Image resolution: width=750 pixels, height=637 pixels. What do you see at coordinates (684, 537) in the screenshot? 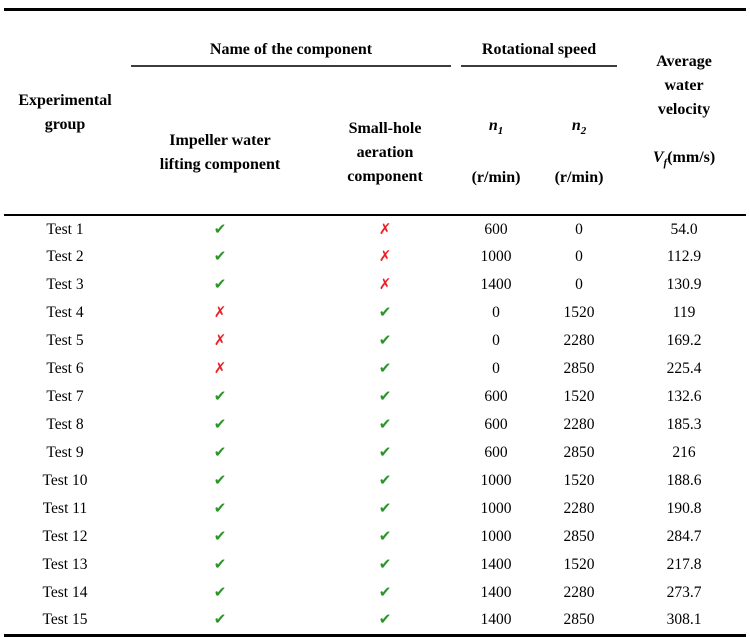
I see `cell-velocity: 284.7` at bounding box center [684, 537].